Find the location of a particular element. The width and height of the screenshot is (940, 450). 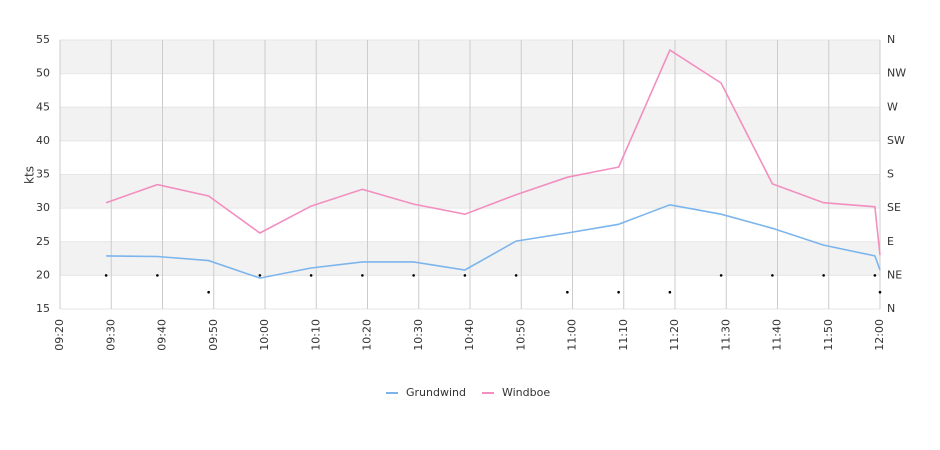

y2-tick-label: SW is located at coordinates (896, 140).